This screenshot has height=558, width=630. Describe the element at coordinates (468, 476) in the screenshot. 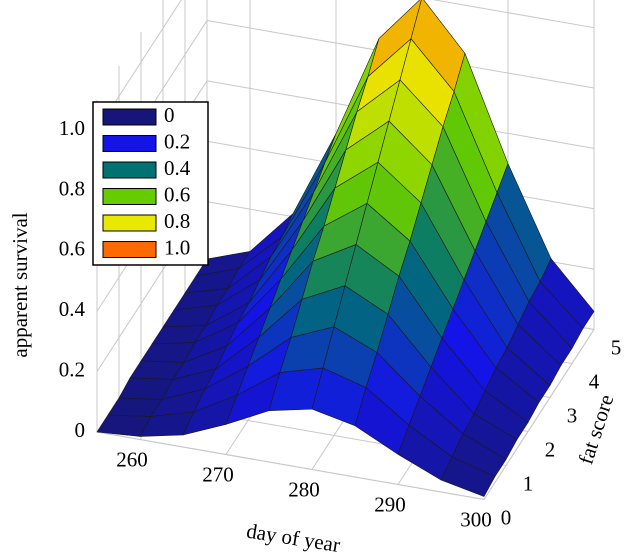

I see `surface-patch` at that location.